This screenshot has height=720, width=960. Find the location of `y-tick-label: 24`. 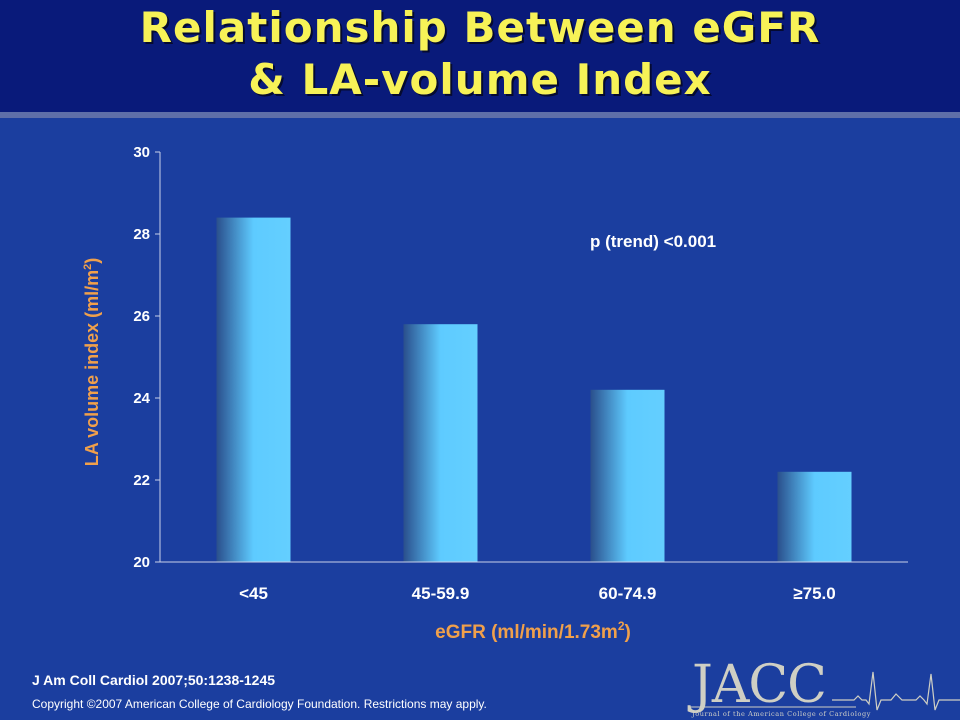

y-tick-label: 24 is located at coordinates (141, 398).